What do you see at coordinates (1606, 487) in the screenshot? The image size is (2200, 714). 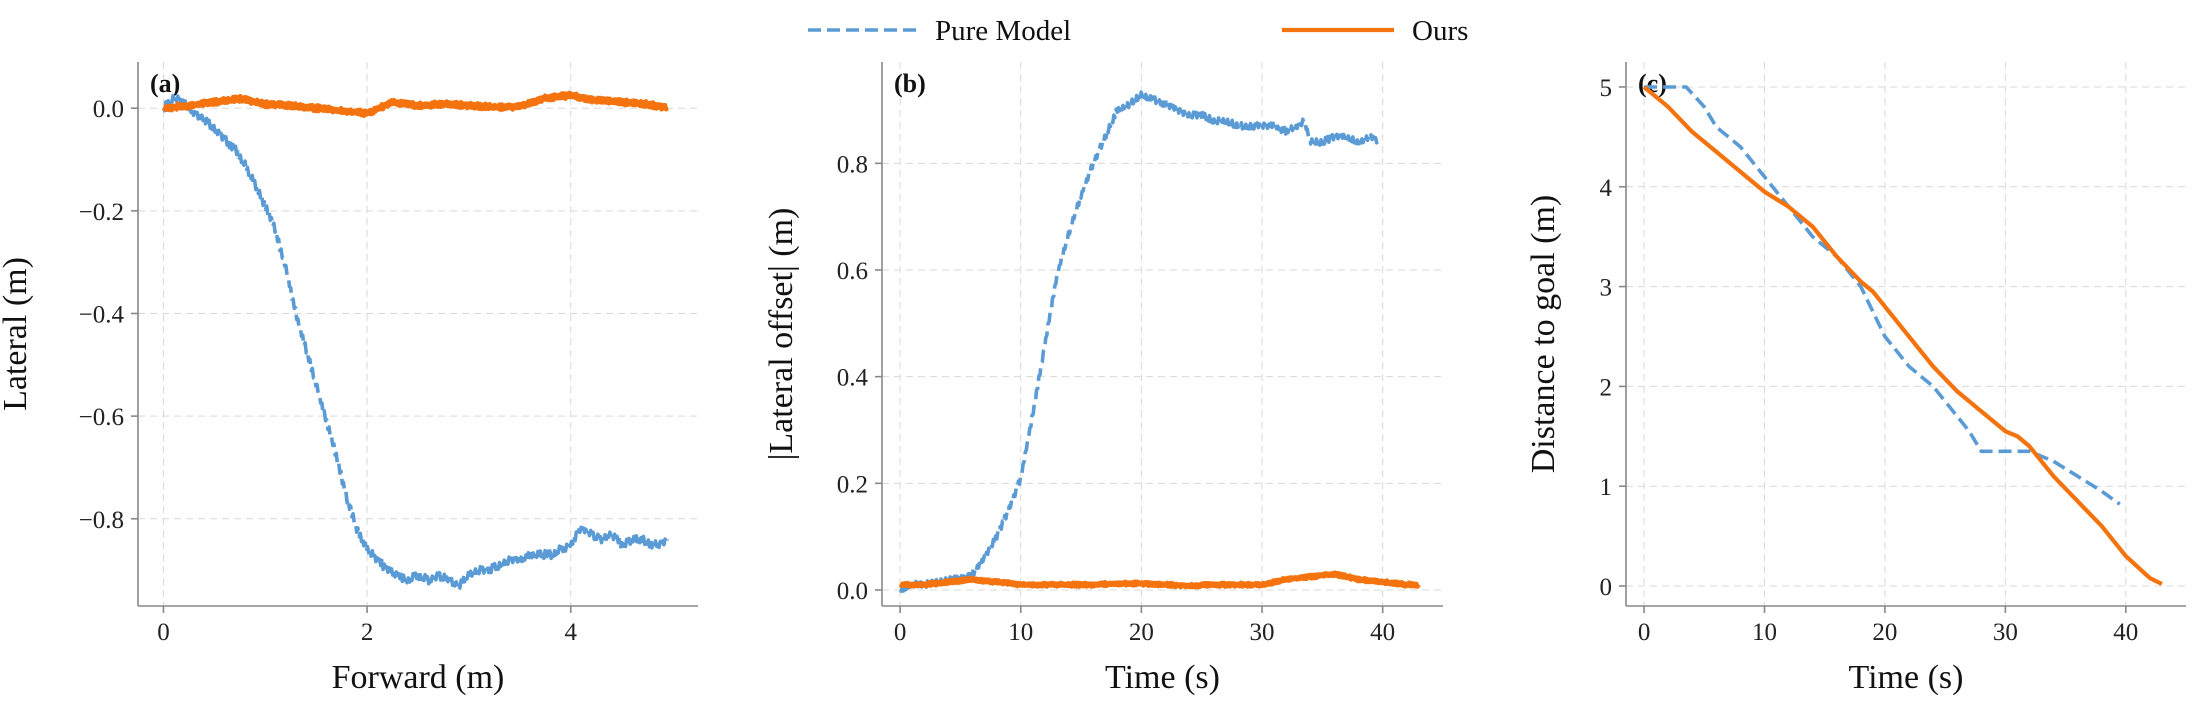 I see `y-tick-label: 1` at bounding box center [1606, 487].